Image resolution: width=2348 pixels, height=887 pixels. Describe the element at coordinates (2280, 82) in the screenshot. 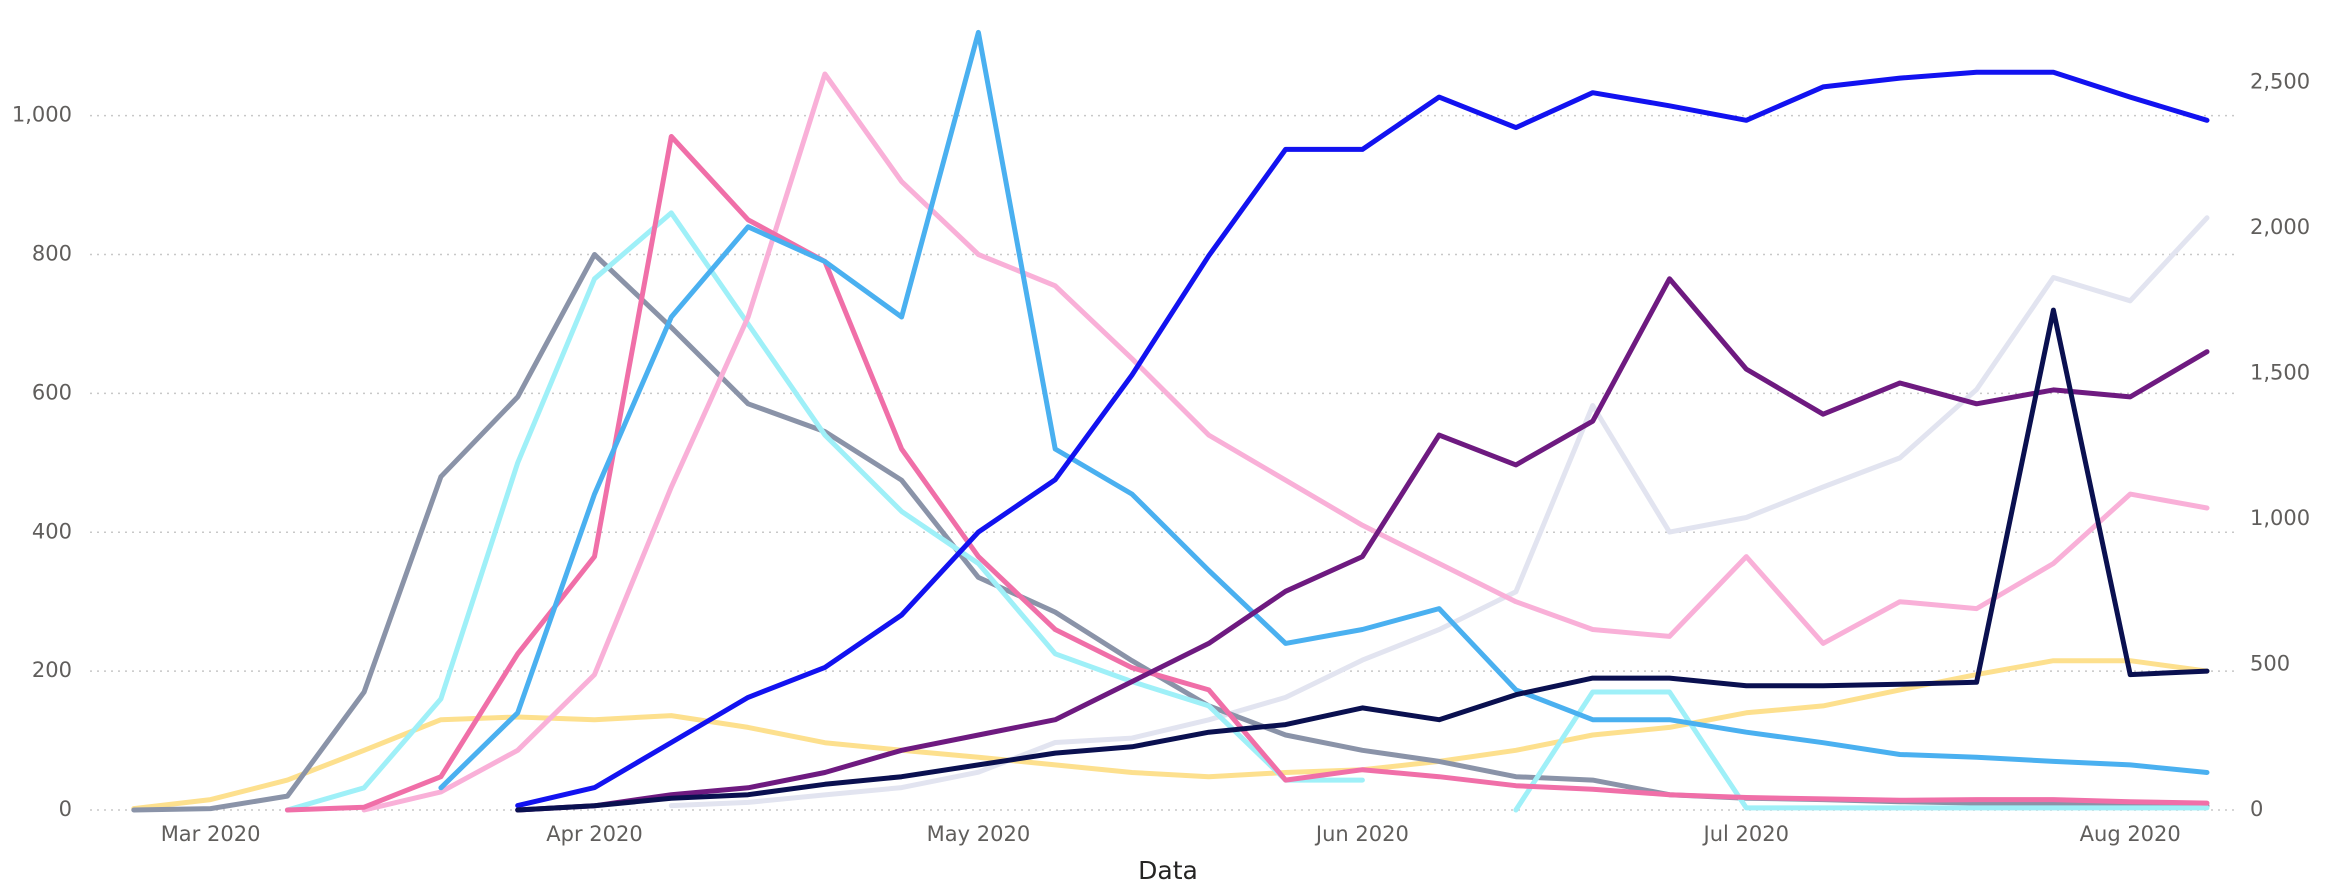

I see `y2-tick-label: 2,500` at that location.